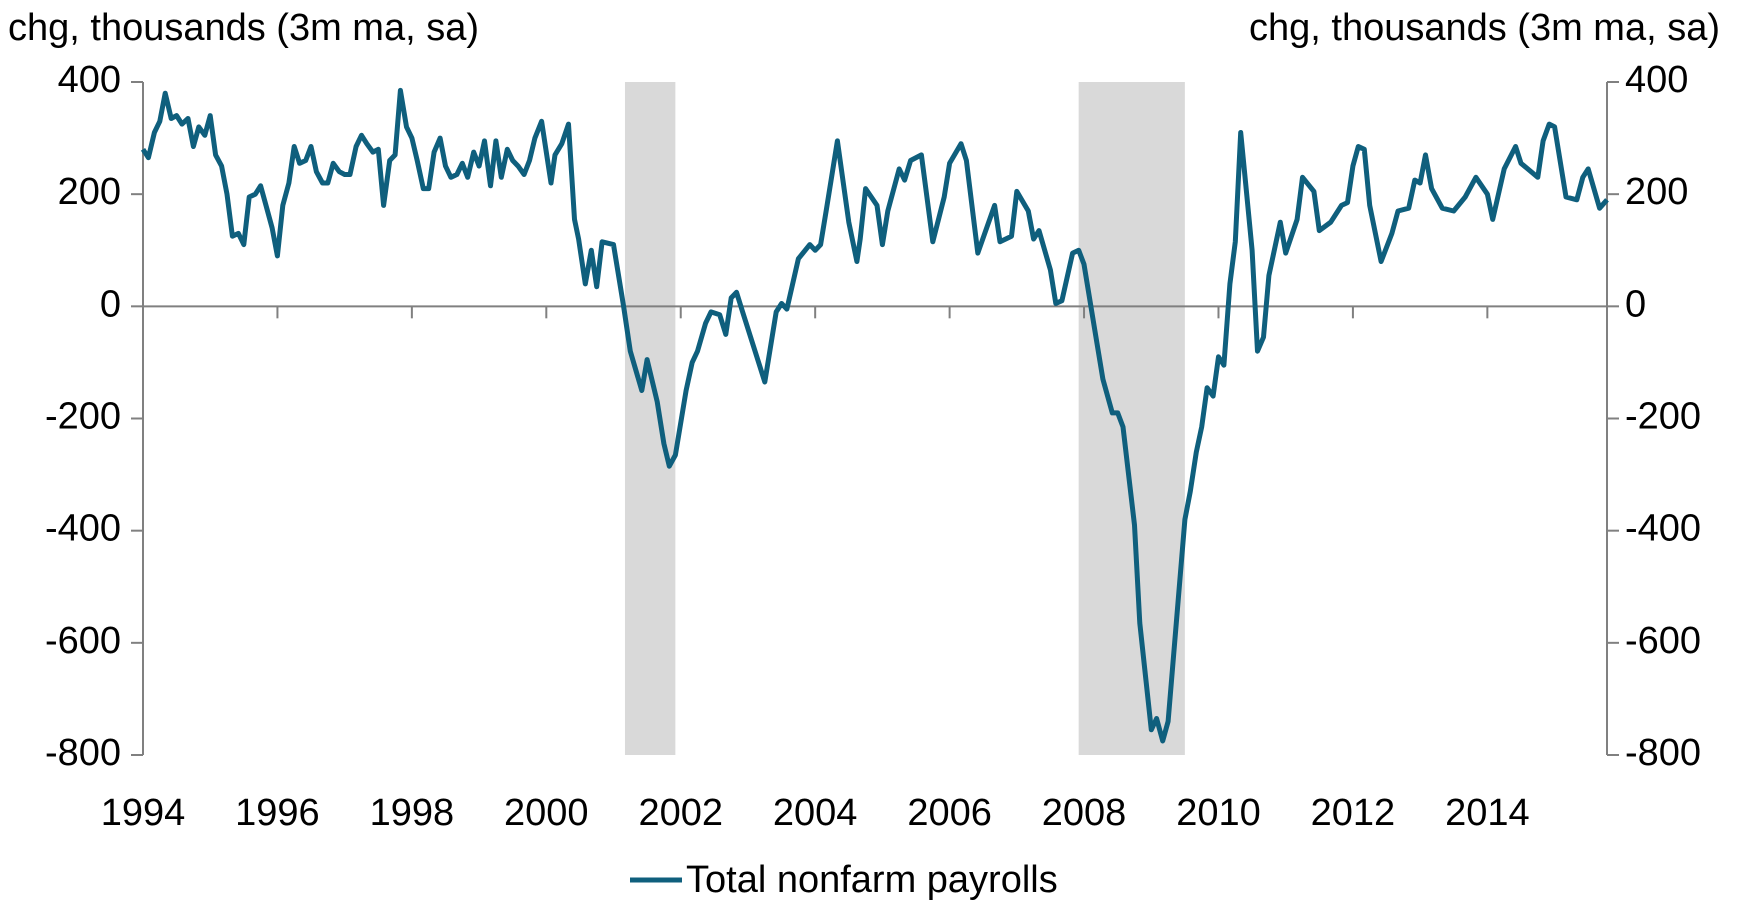 This screenshot has height=909, width=1748. I want to click on x-tick-label: 2000, so click(546, 813).